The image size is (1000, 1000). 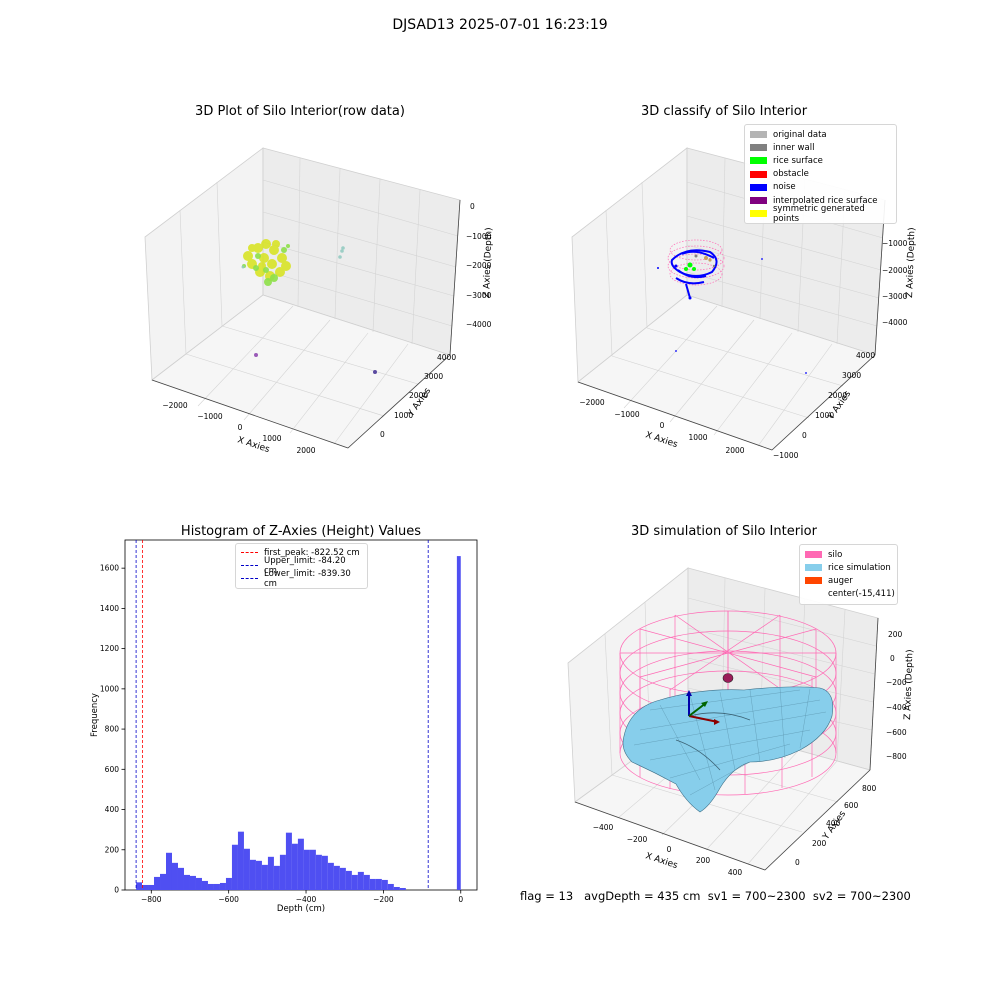 What do you see at coordinates (851, 805) in the screenshot?
I see `y-tick: 600` at bounding box center [851, 805].